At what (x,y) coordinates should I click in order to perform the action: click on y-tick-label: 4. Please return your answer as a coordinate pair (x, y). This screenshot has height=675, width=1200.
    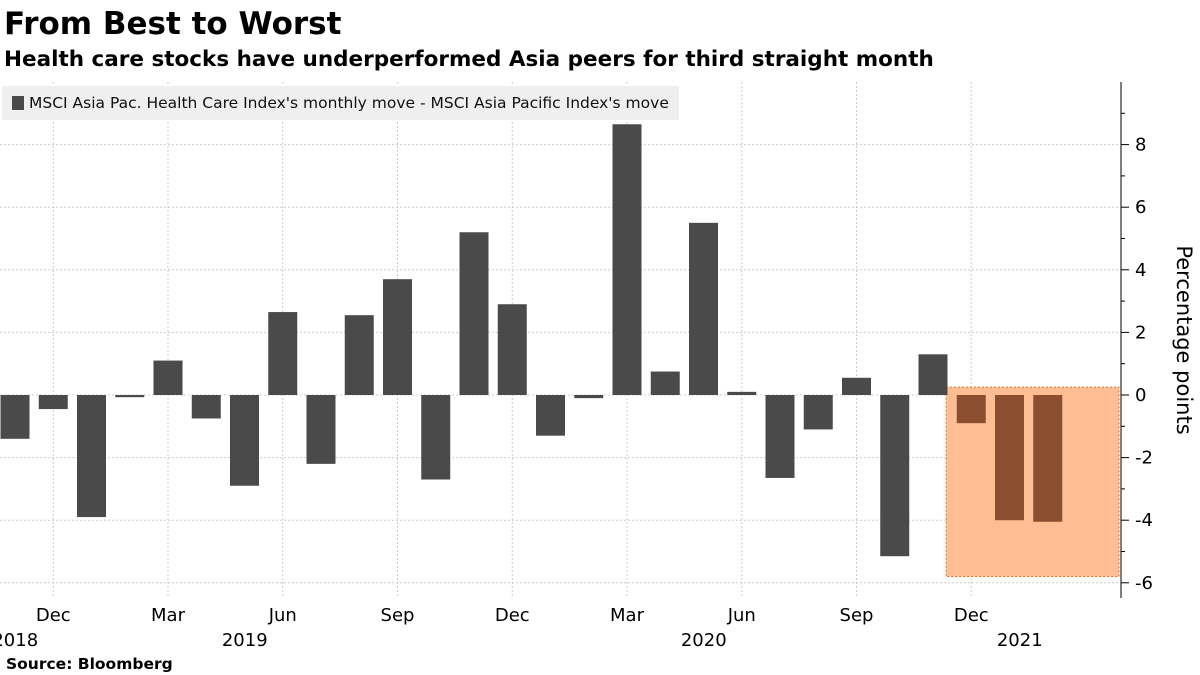
    Looking at the image, I should click on (1140, 270).